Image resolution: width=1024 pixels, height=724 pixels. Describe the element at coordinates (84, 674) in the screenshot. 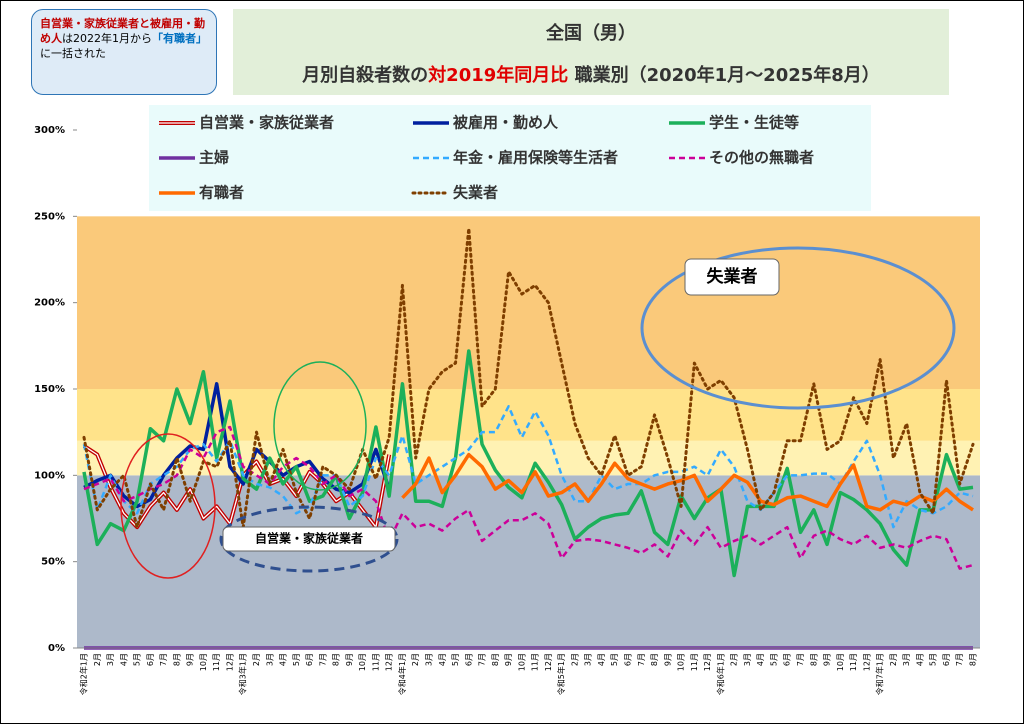

I see `x-tick-label: 令和2年1月` at that location.